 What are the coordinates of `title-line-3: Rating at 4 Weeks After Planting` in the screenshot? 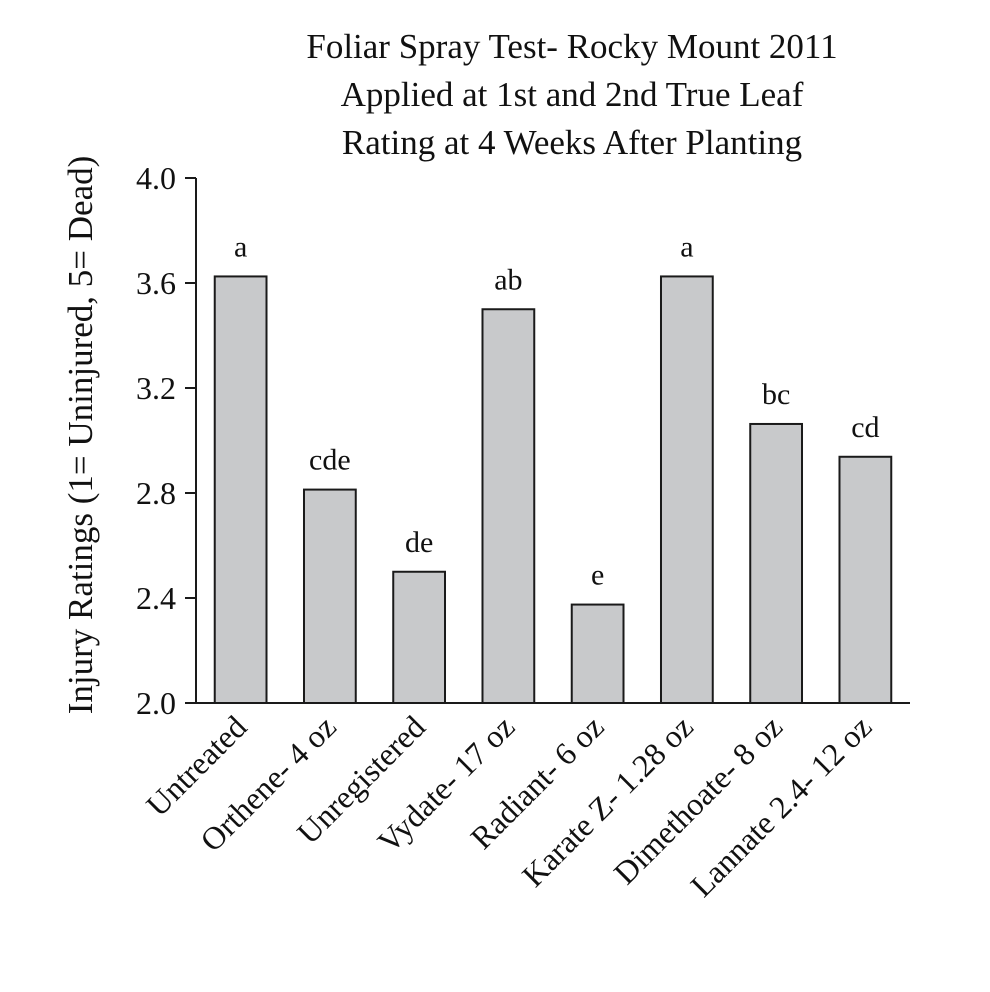 It's located at (572, 142).